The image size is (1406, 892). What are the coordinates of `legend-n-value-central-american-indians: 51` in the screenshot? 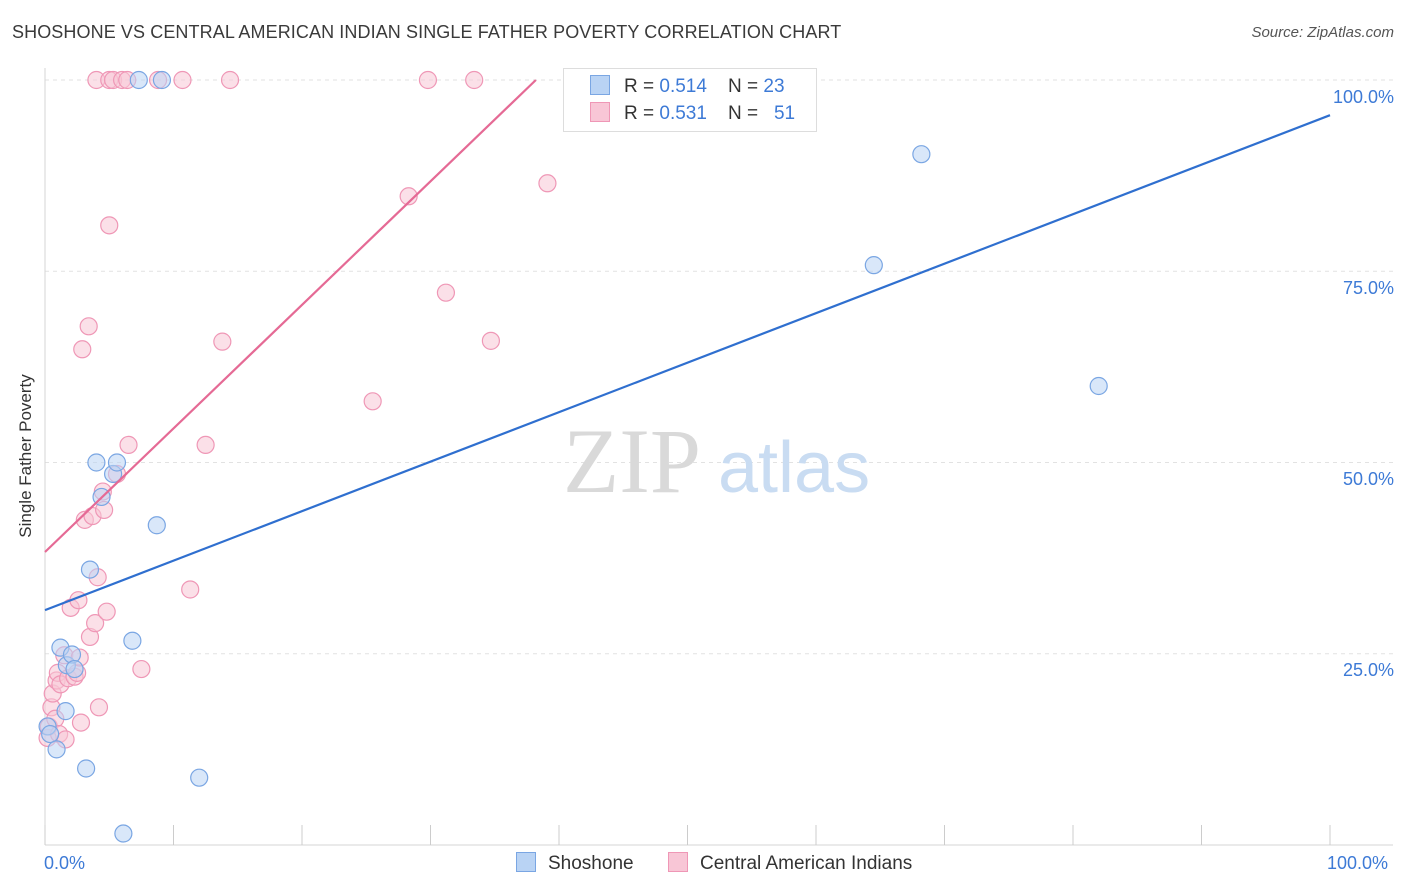 It's located at (784, 113).